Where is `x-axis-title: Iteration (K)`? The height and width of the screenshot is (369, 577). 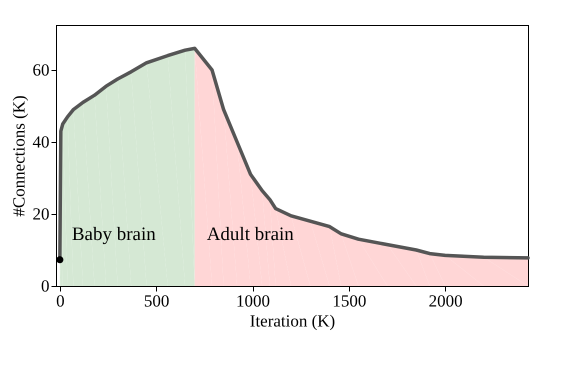 x-axis-title: Iteration (K) is located at coordinates (293, 321).